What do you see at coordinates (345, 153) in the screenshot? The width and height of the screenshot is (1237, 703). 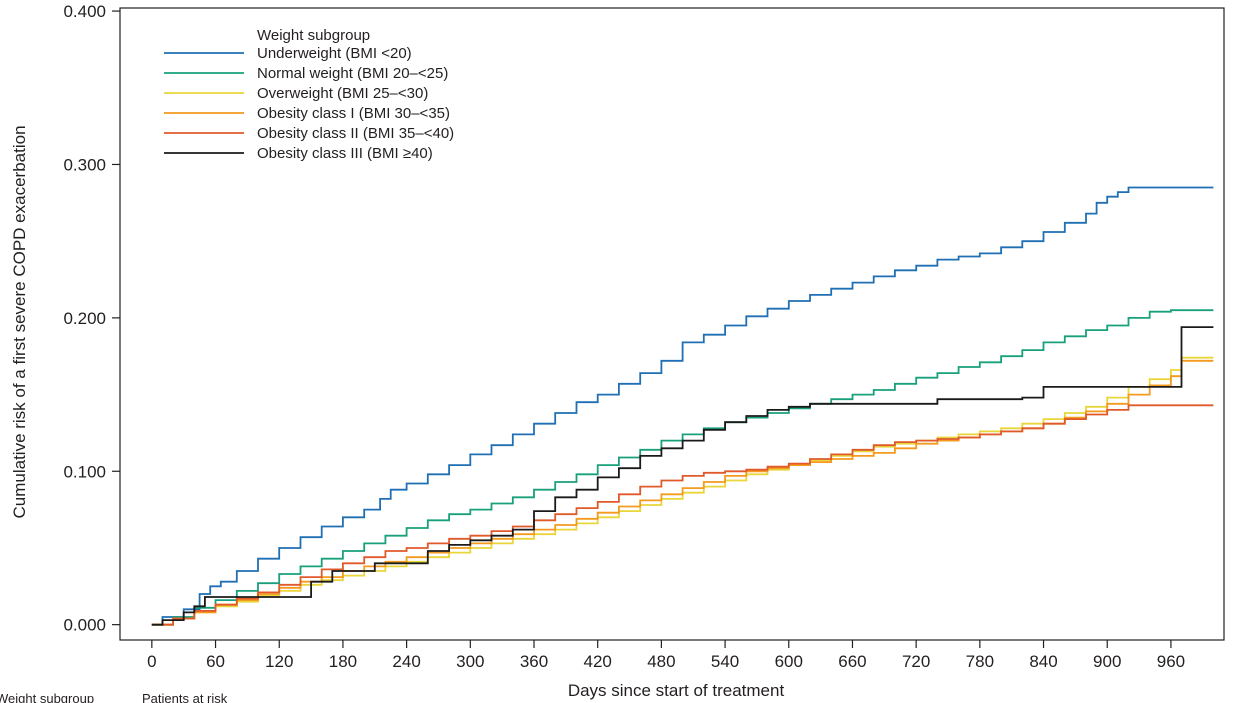 I see `legend-label: Obesity class III (BMI ≥40)` at bounding box center [345, 153].